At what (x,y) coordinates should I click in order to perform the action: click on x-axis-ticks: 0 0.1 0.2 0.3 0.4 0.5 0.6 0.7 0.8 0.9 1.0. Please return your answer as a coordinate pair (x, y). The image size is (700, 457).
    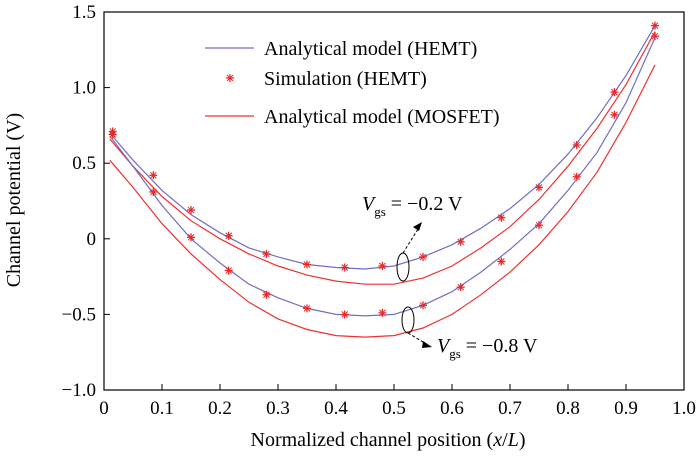
    Looking at the image, I should click on (397, 401).